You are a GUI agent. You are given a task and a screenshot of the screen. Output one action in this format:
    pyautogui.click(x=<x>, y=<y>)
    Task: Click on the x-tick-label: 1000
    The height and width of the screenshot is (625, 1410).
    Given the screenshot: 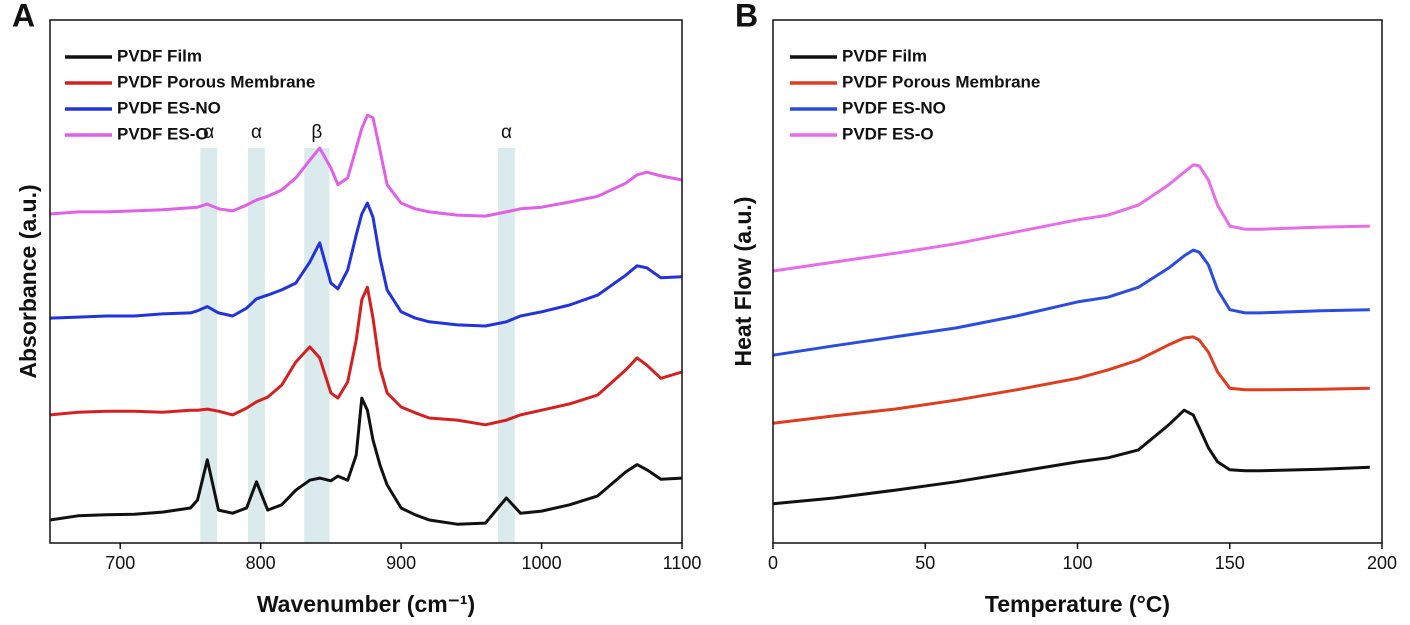 What is the action you would take?
    pyautogui.click(x=542, y=563)
    